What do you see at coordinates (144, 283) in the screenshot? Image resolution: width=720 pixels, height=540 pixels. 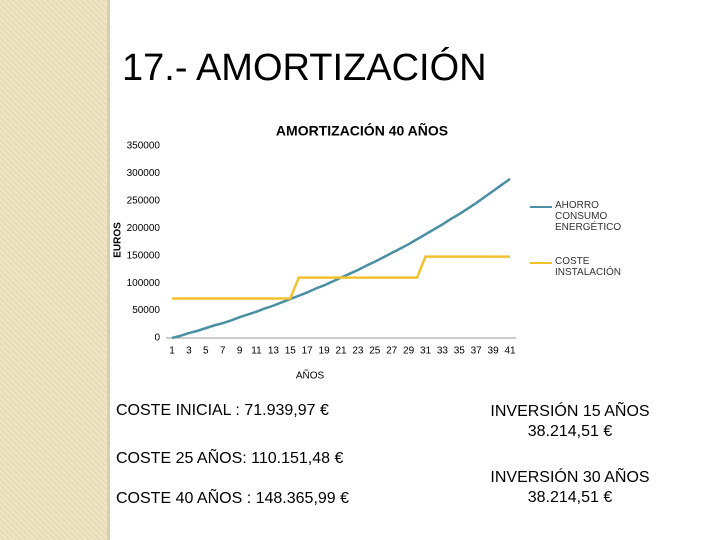 I see `y-tick-label: 100000` at bounding box center [144, 283].